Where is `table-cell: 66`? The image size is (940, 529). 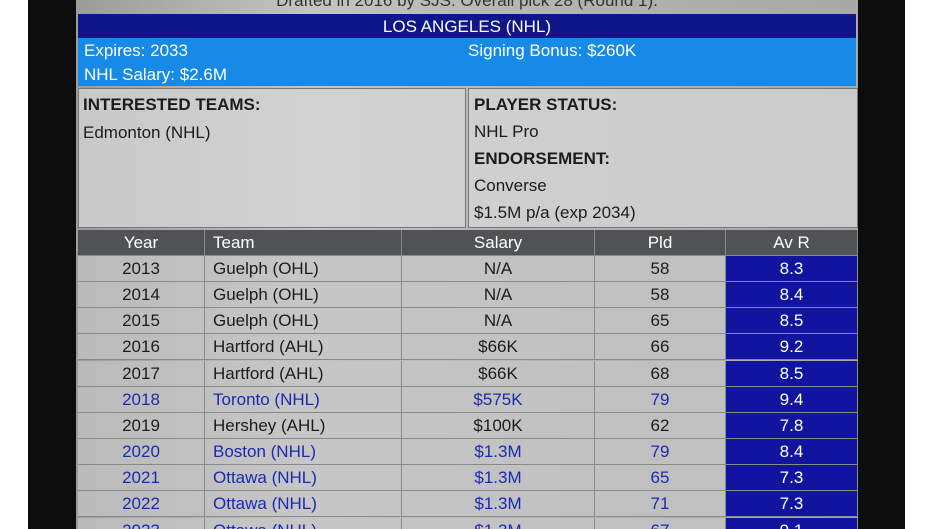 table-cell: 66 is located at coordinates (660, 347).